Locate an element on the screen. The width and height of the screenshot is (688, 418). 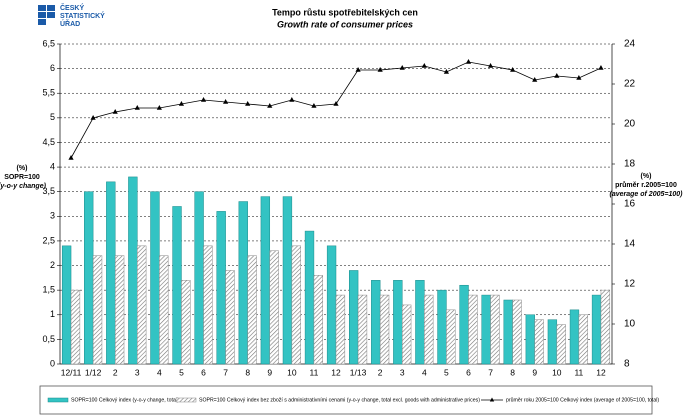
y2-axis-label: (average of 2005=100) is located at coordinates (647, 194).